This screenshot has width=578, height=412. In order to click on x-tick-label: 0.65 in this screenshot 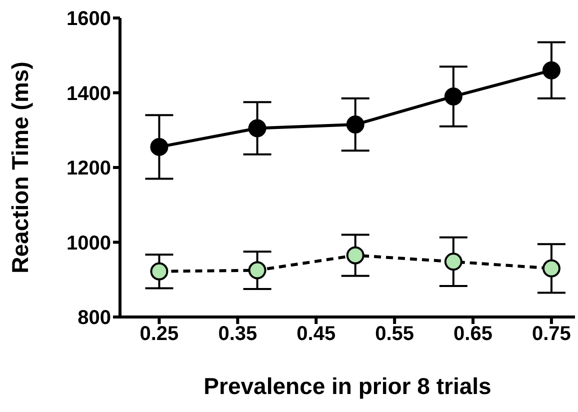, I will do `click(473, 334)`.